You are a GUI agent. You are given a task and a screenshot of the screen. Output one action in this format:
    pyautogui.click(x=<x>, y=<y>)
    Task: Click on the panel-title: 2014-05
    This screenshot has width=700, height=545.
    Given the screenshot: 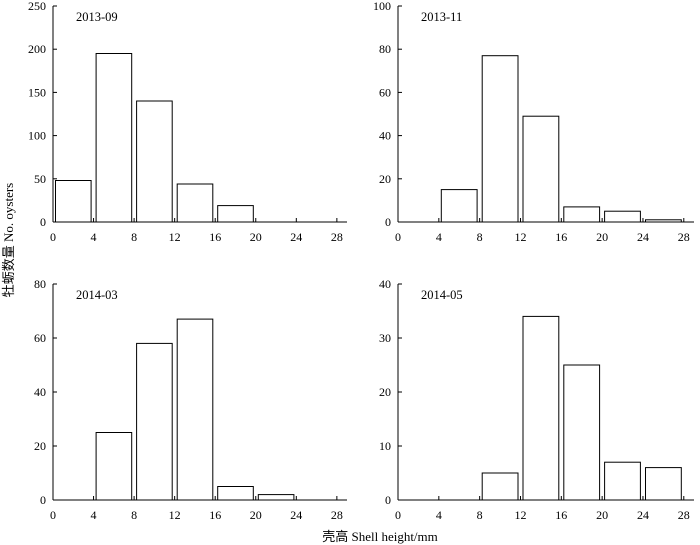 What is the action you would take?
    pyautogui.click(x=442, y=295)
    